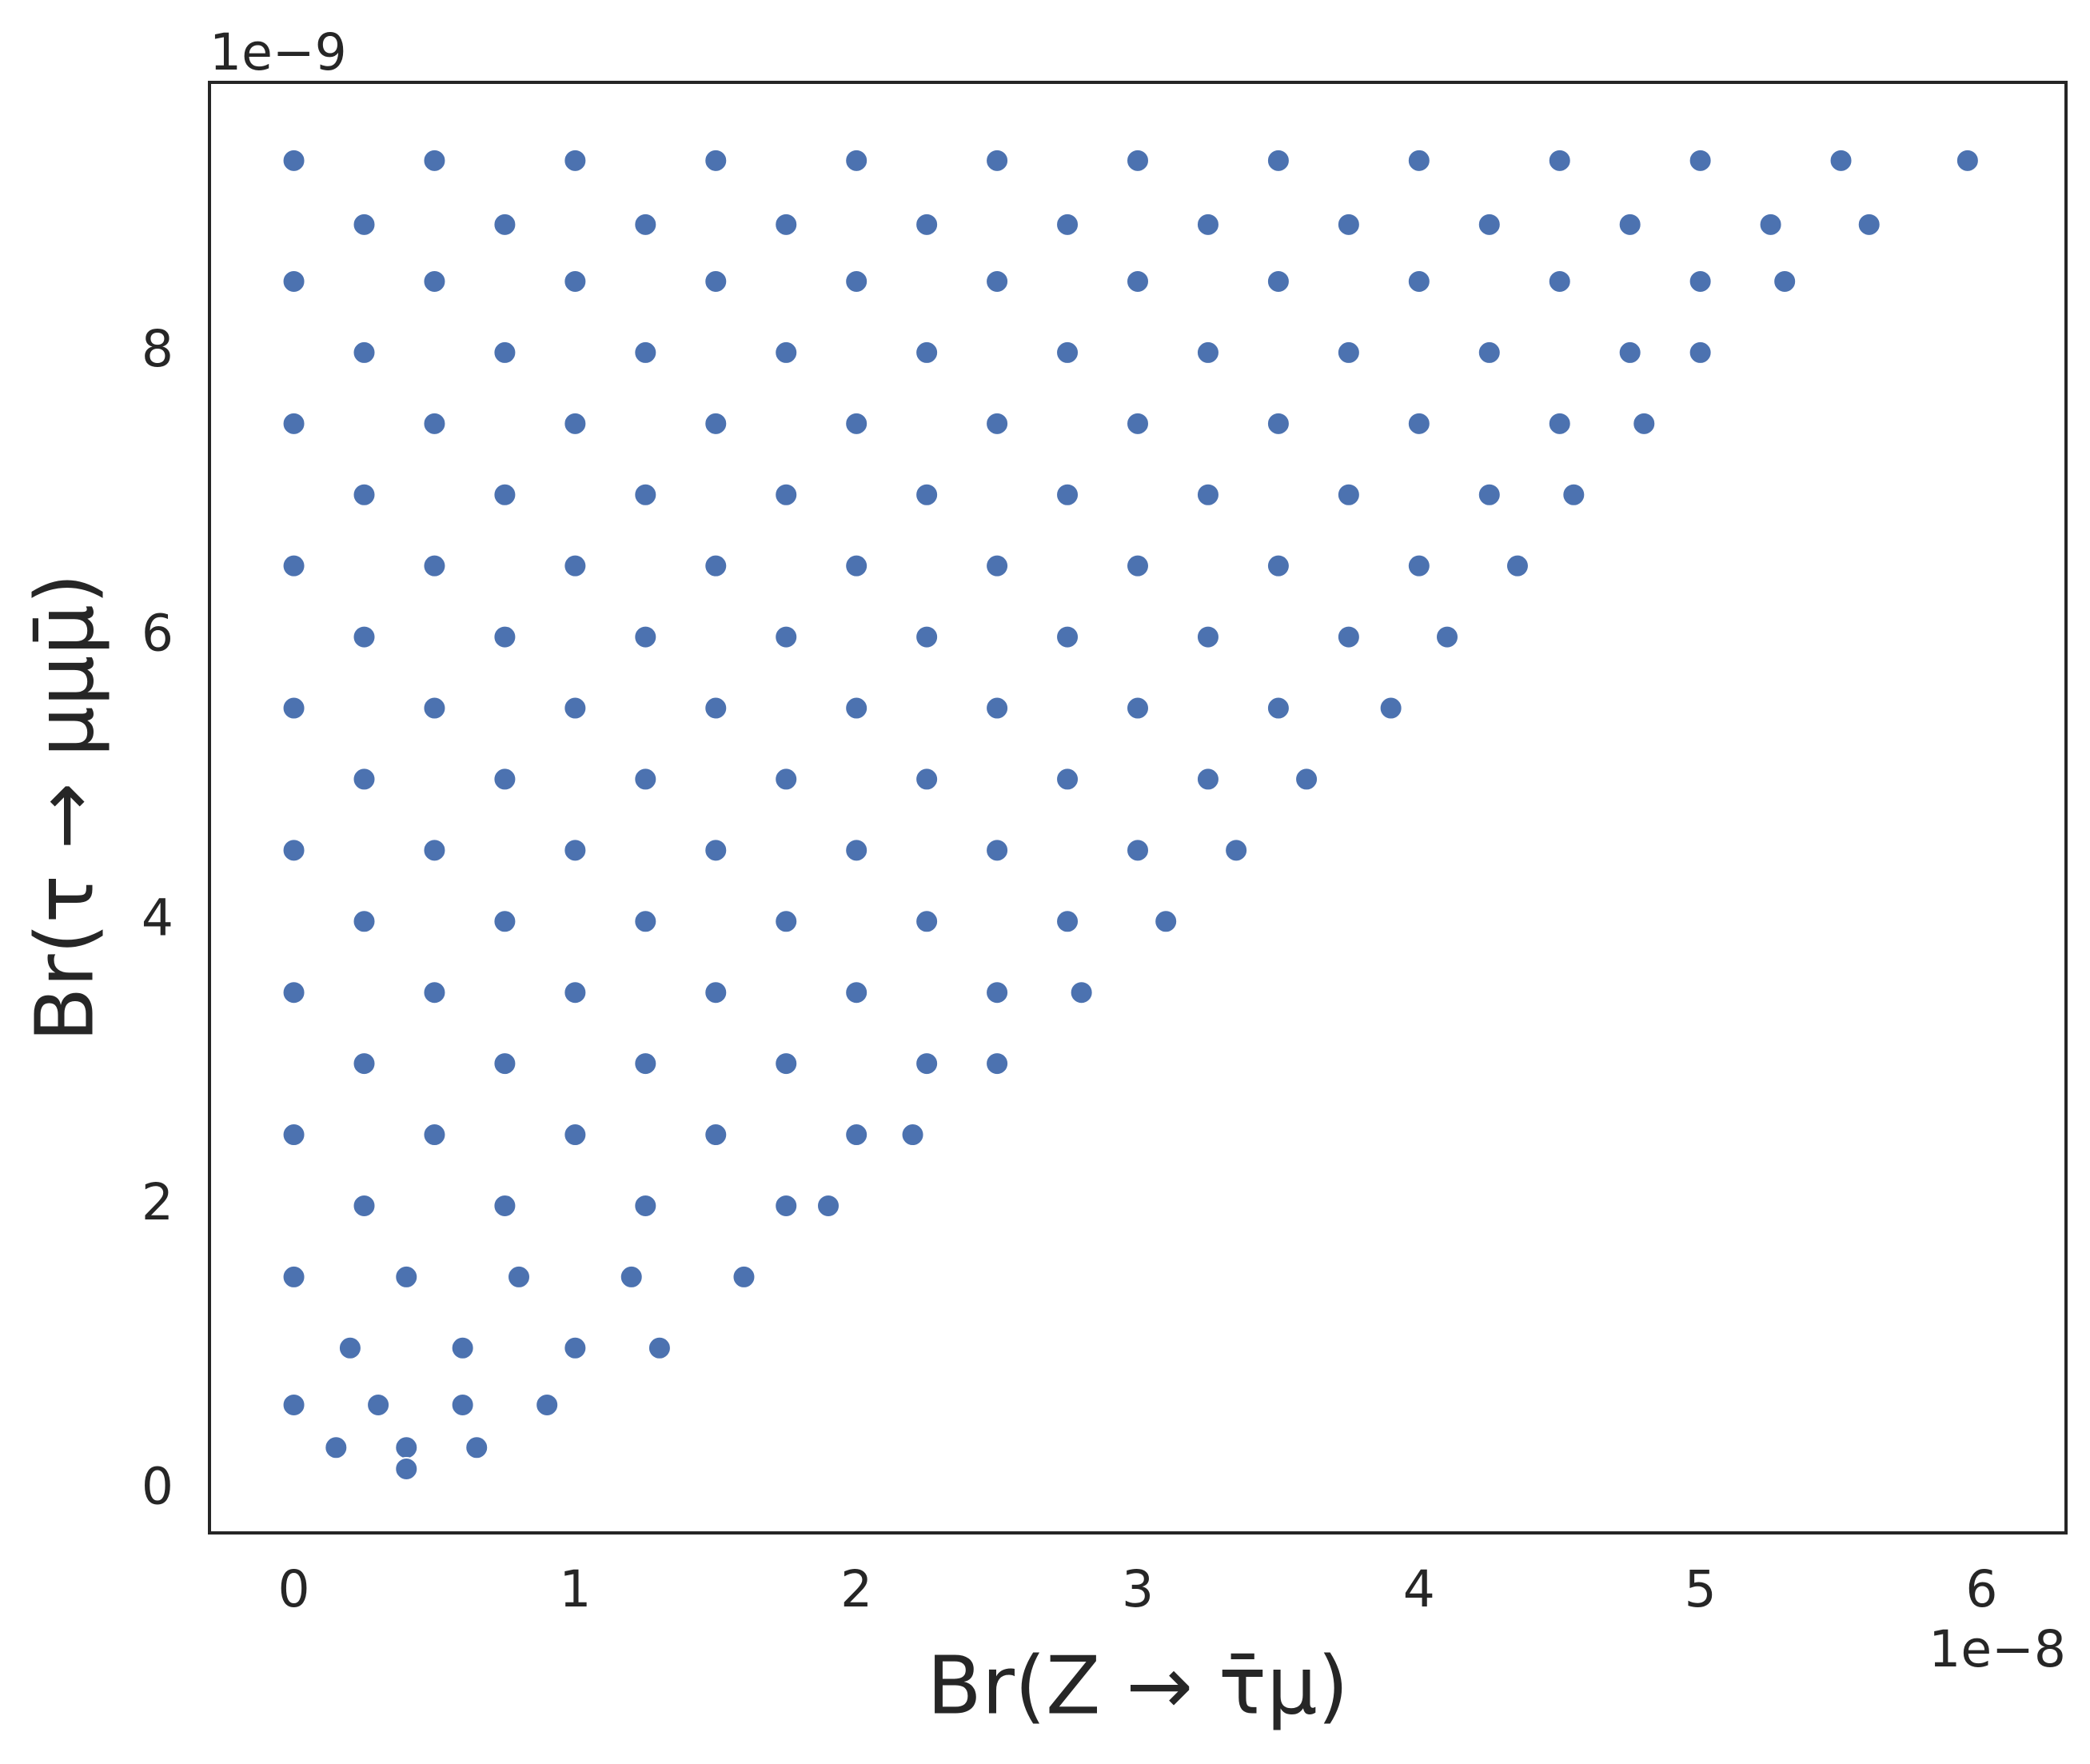 This screenshot has width=2090, height=1764. Describe the element at coordinates (1137, 1685) in the screenshot. I see `x-axis-label: Br(Z → τ̄μ)` at that location.